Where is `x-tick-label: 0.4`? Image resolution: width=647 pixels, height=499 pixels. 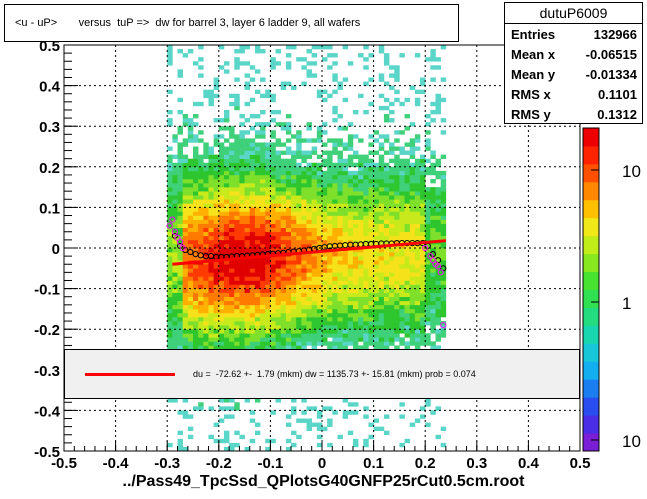
x-tick-label: 0.4 is located at coordinates (529, 463).